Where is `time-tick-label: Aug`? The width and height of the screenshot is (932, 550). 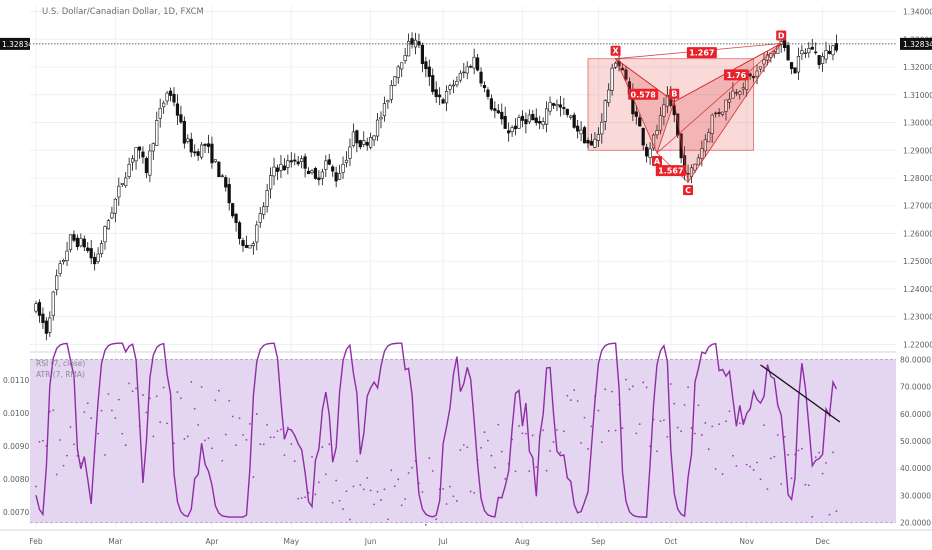 time-tick-label: Aug is located at coordinates (522, 541).